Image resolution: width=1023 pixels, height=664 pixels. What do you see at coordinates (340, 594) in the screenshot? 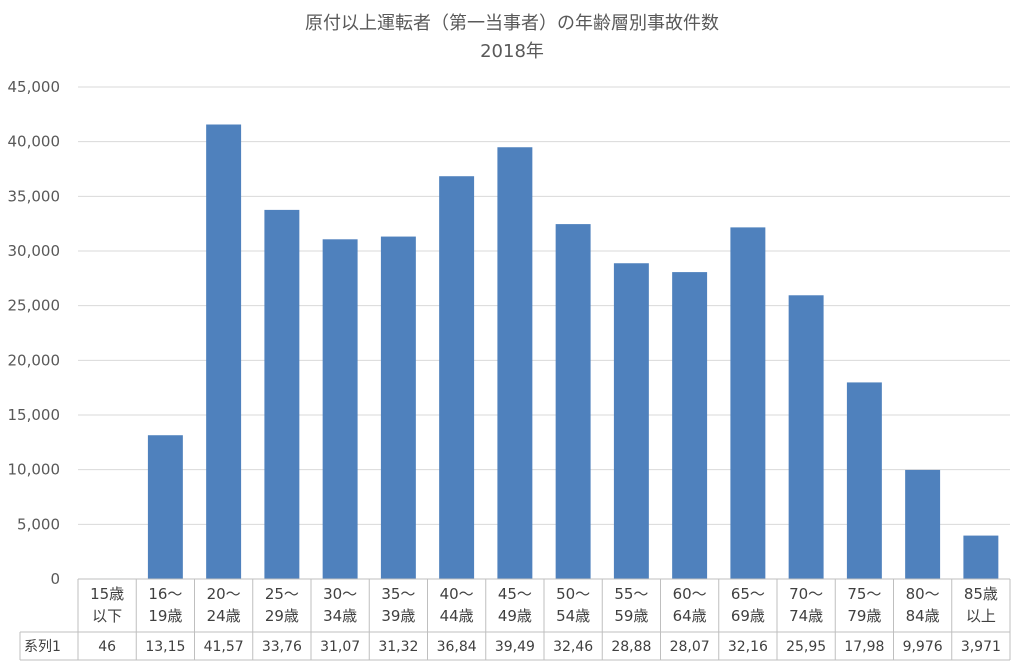
I see `category-label: 30～` at bounding box center [340, 594].